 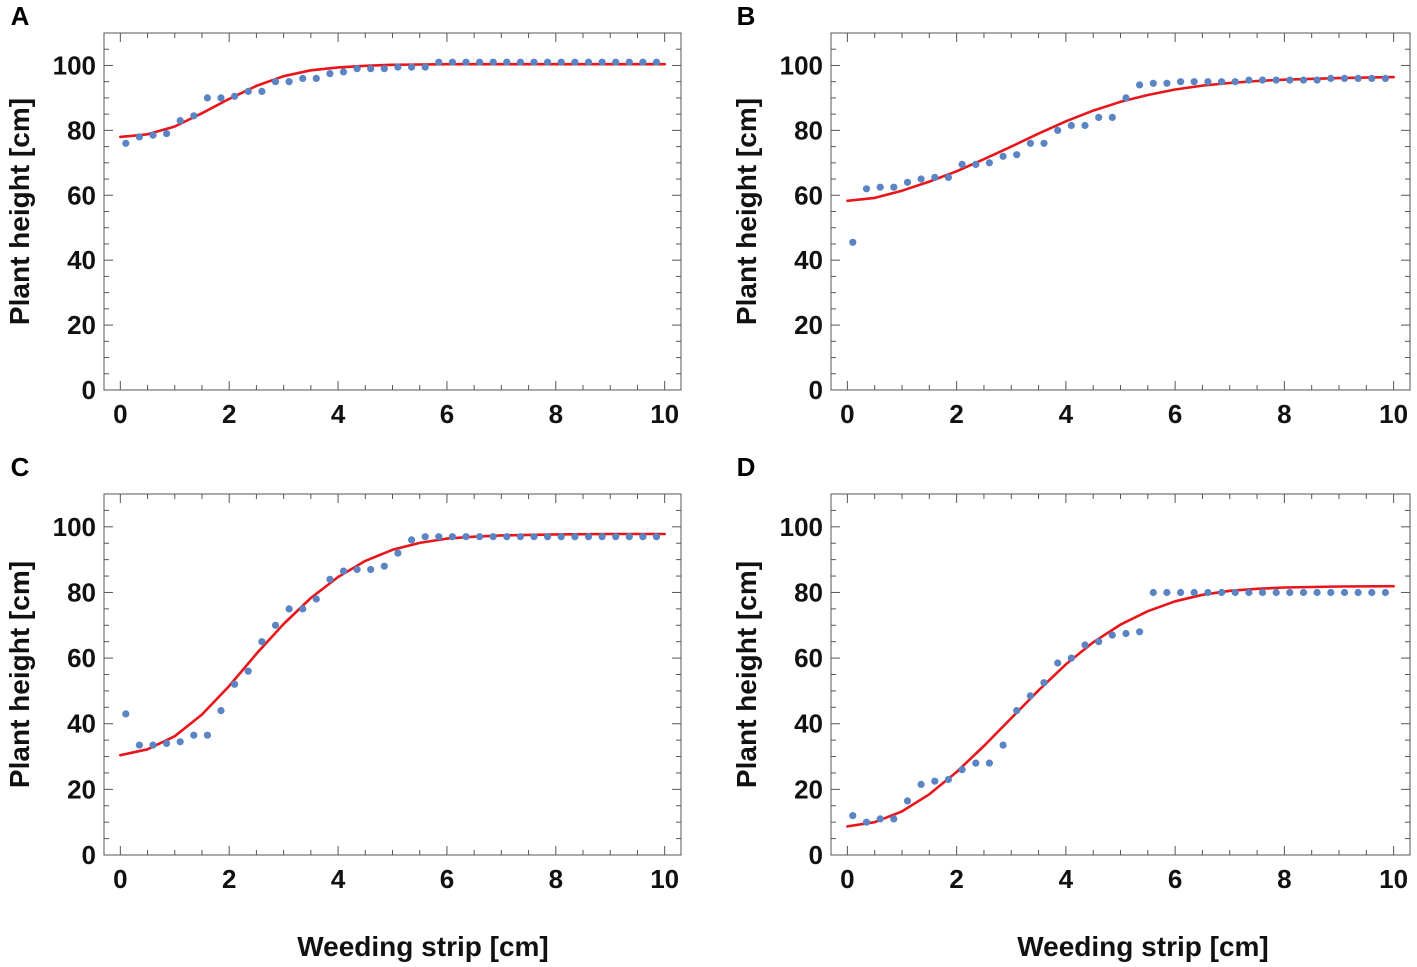 I want to click on panel-a-fitted-curve, so click(x=393, y=100).